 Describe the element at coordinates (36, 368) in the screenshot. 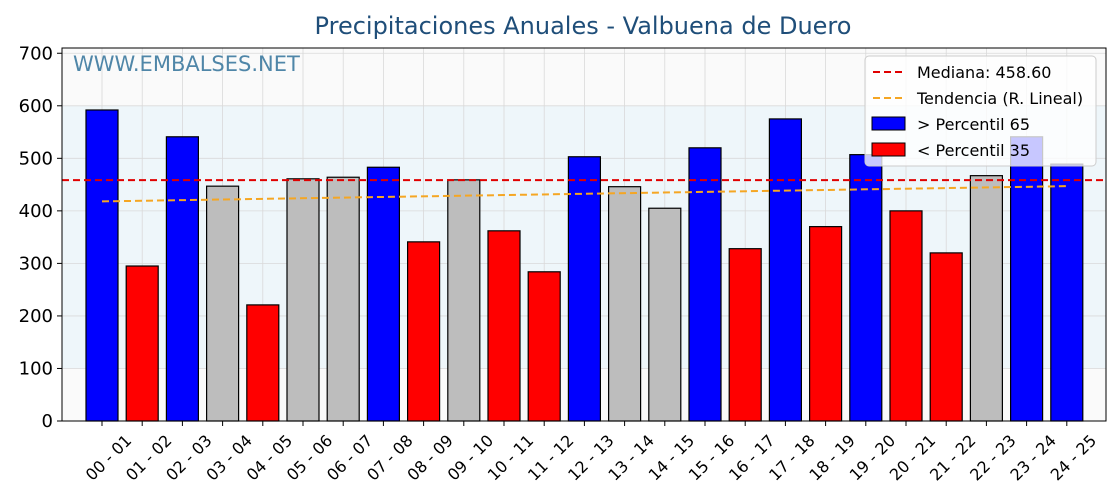

I see `y-tick-label: 100` at that location.